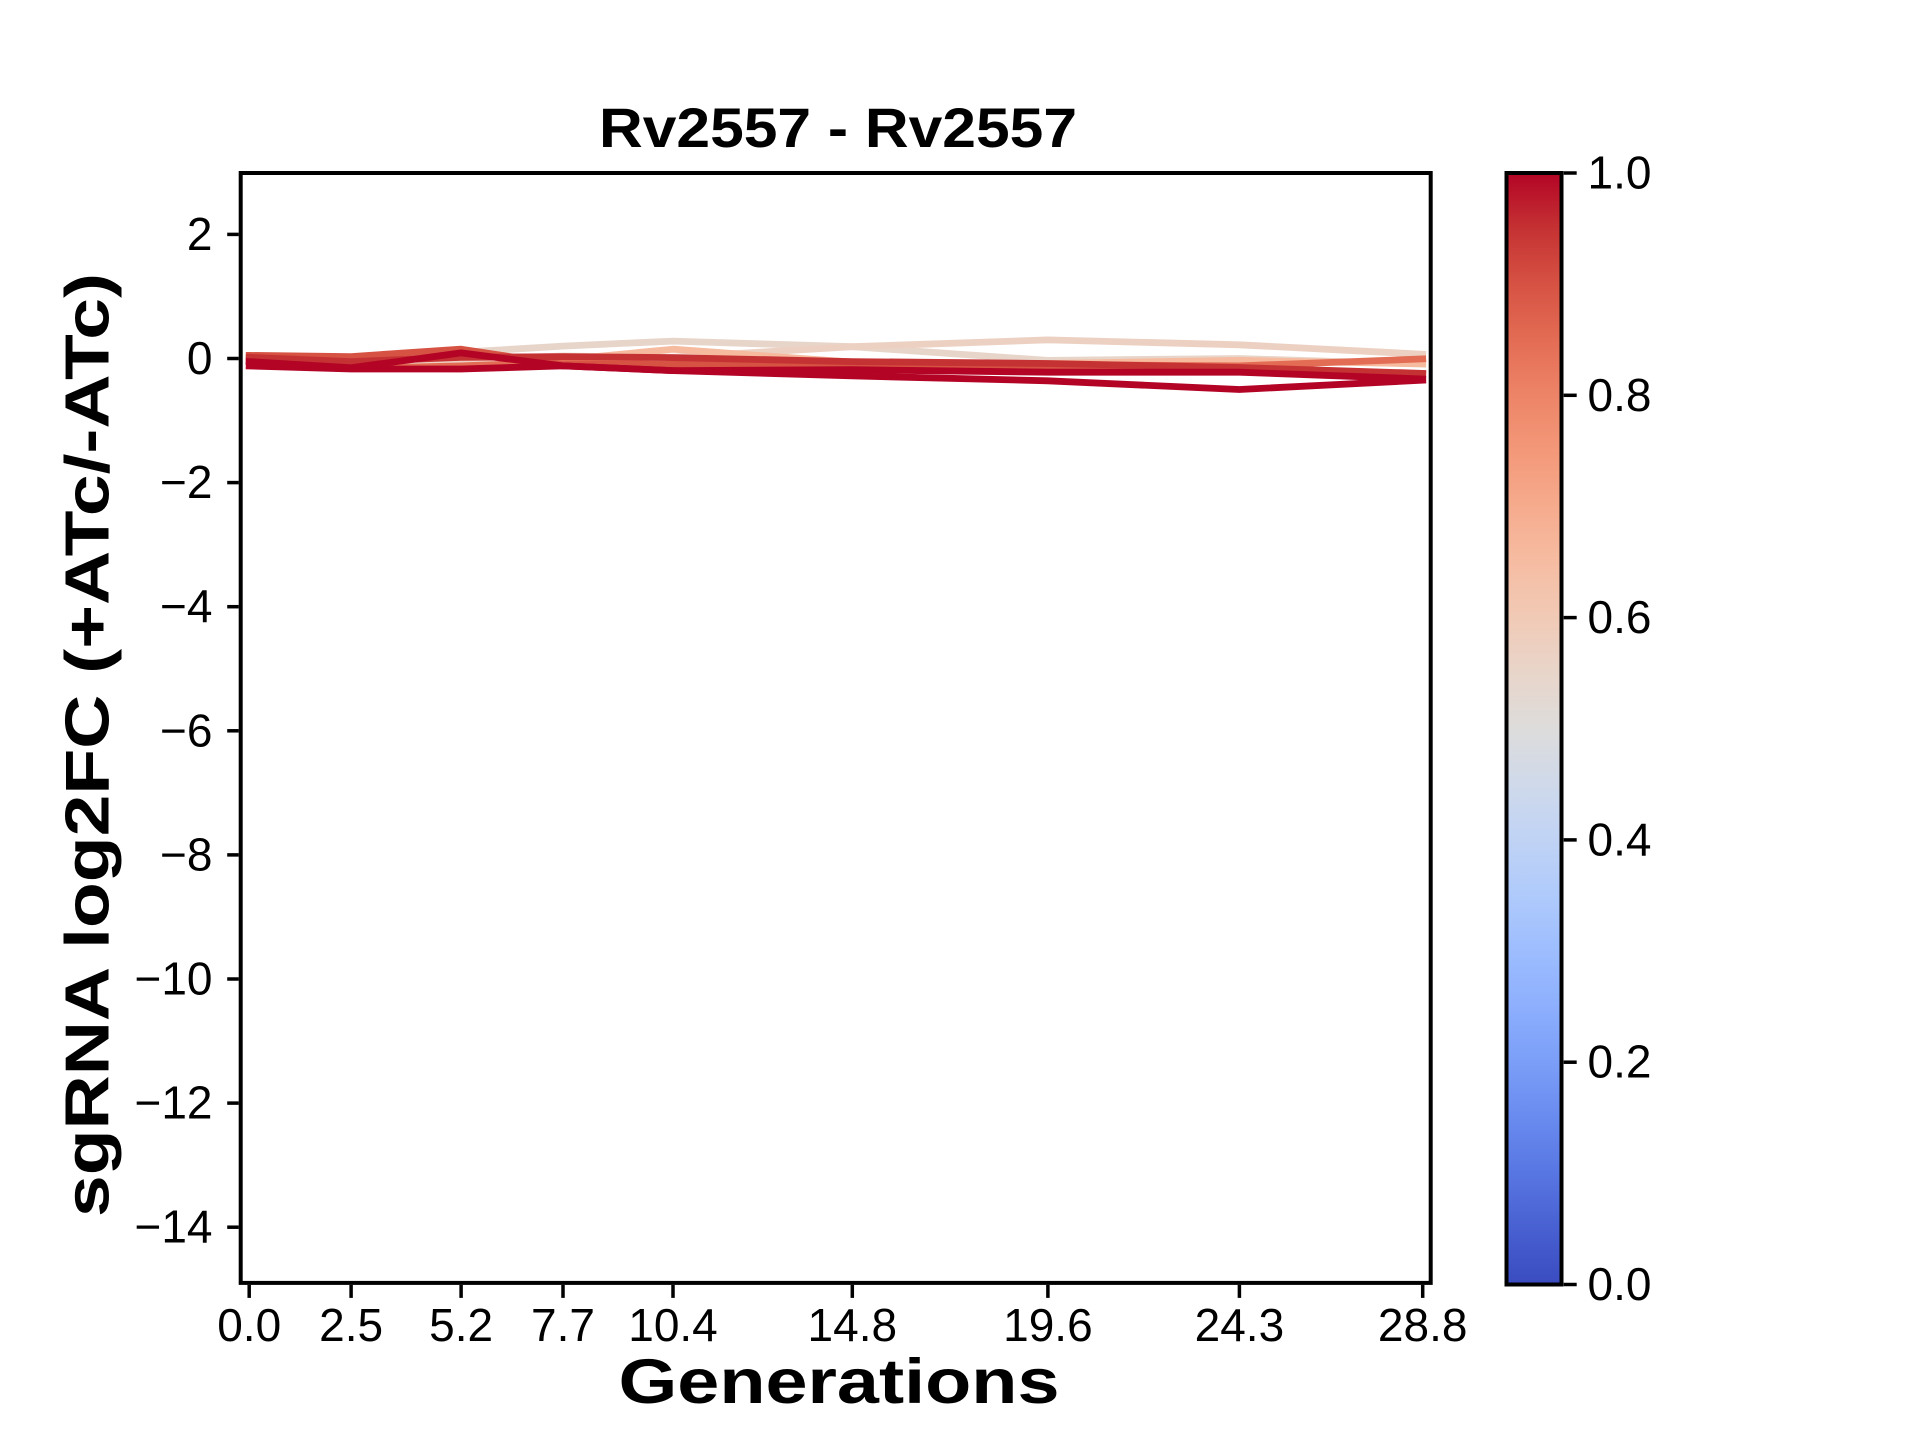  I want to click on svg-text: −8, so click(186, 854).